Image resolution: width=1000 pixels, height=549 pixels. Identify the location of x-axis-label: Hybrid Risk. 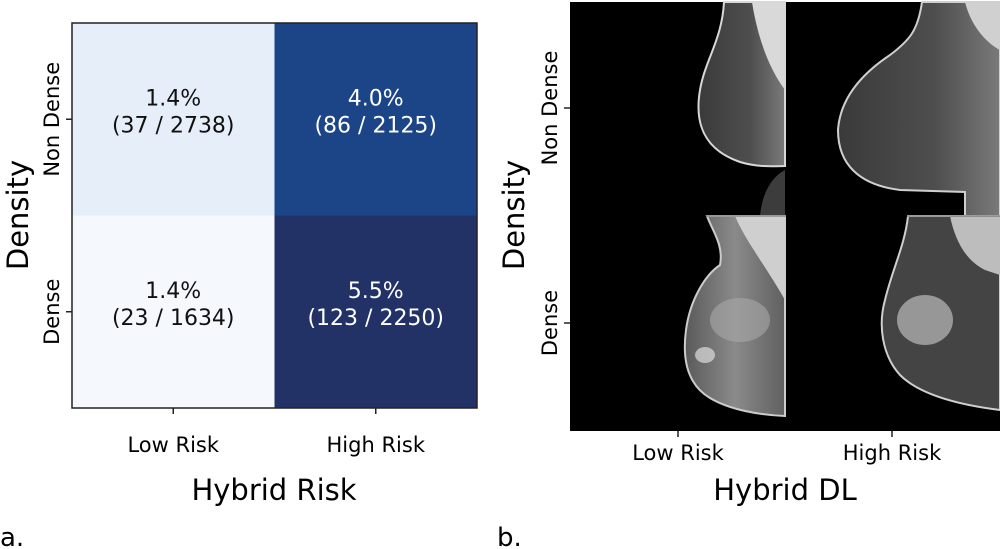
(273, 490).